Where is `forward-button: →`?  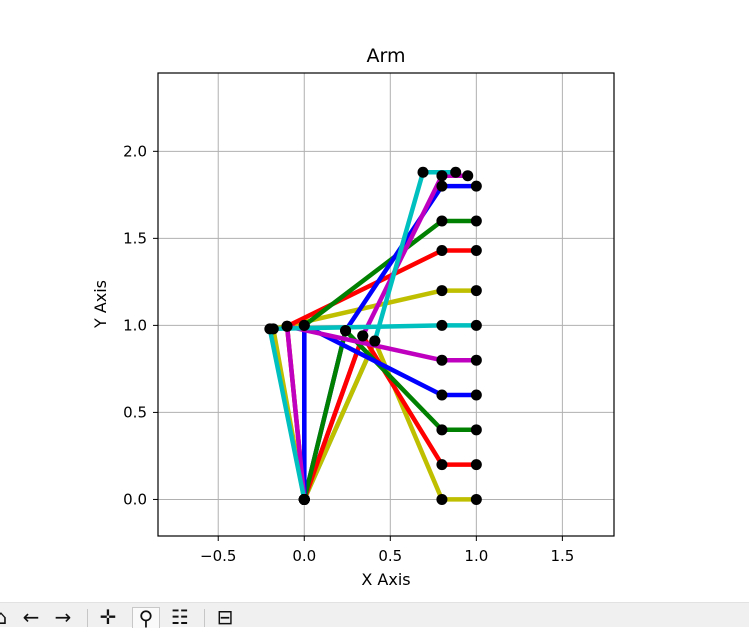 forward-button: → is located at coordinates (63, 617).